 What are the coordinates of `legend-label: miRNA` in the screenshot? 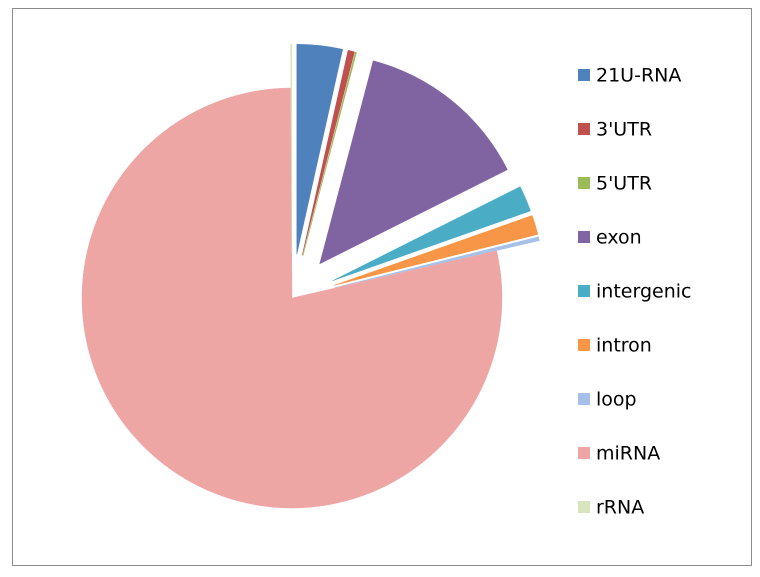 It's located at (628, 454).